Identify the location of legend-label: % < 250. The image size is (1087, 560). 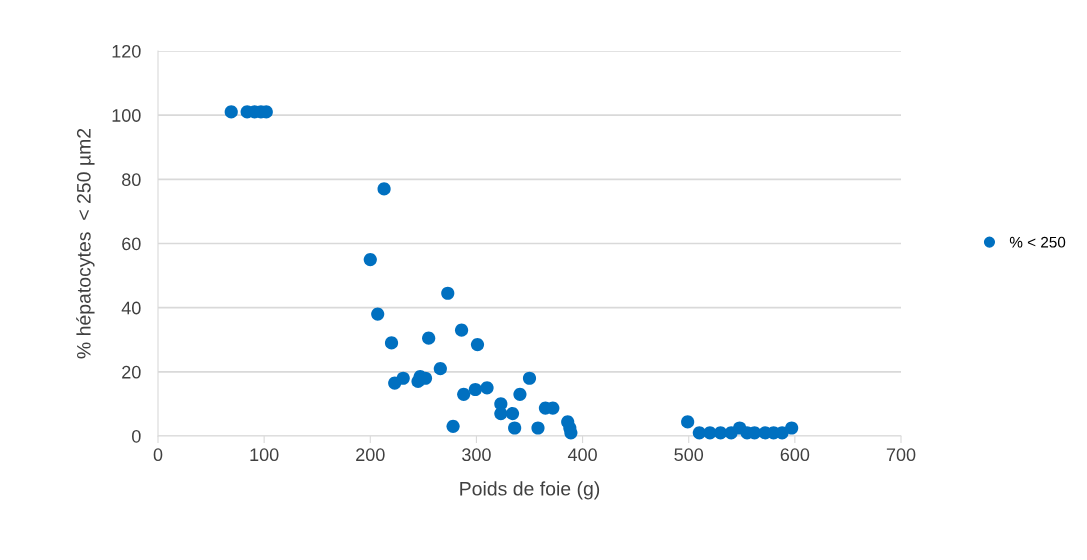
(1037, 242).